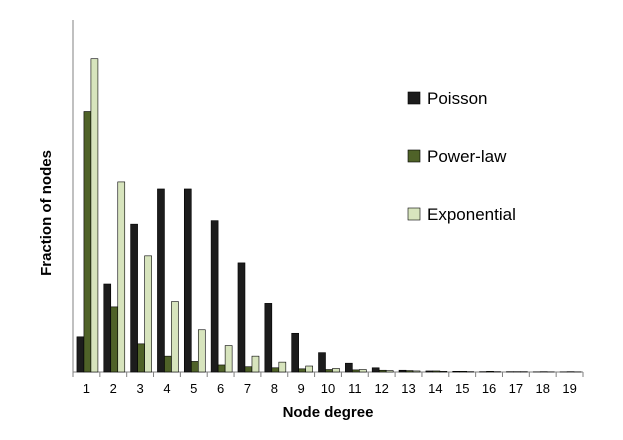 This screenshot has height=440, width=623. Describe the element at coordinates (569, 388) in the screenshot. I see `x-tick-label-19: 19` at that location.